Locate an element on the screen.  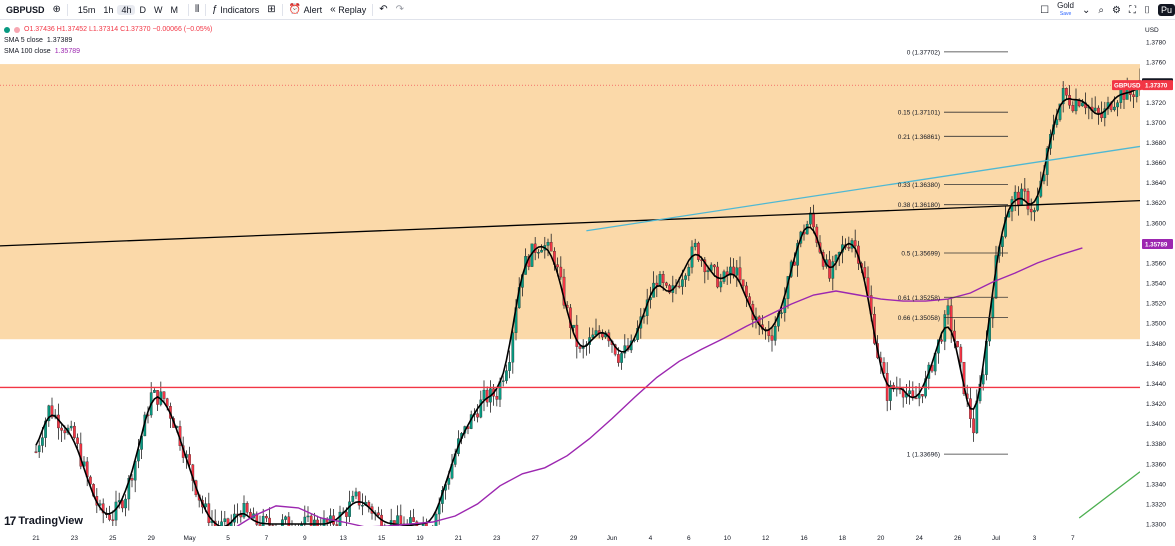
fib-label: 0.66 (1.35058) is located at coordinates (919, 318).